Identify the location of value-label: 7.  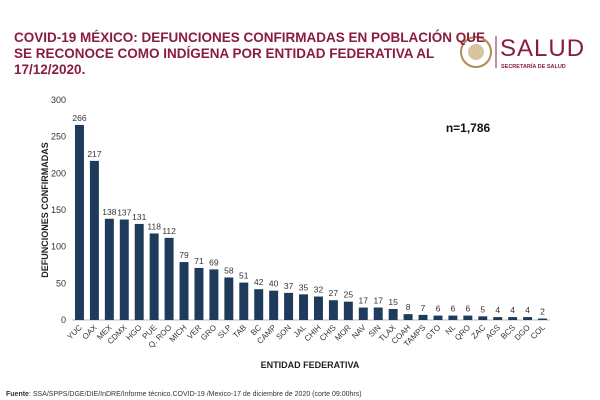
(423, 308).